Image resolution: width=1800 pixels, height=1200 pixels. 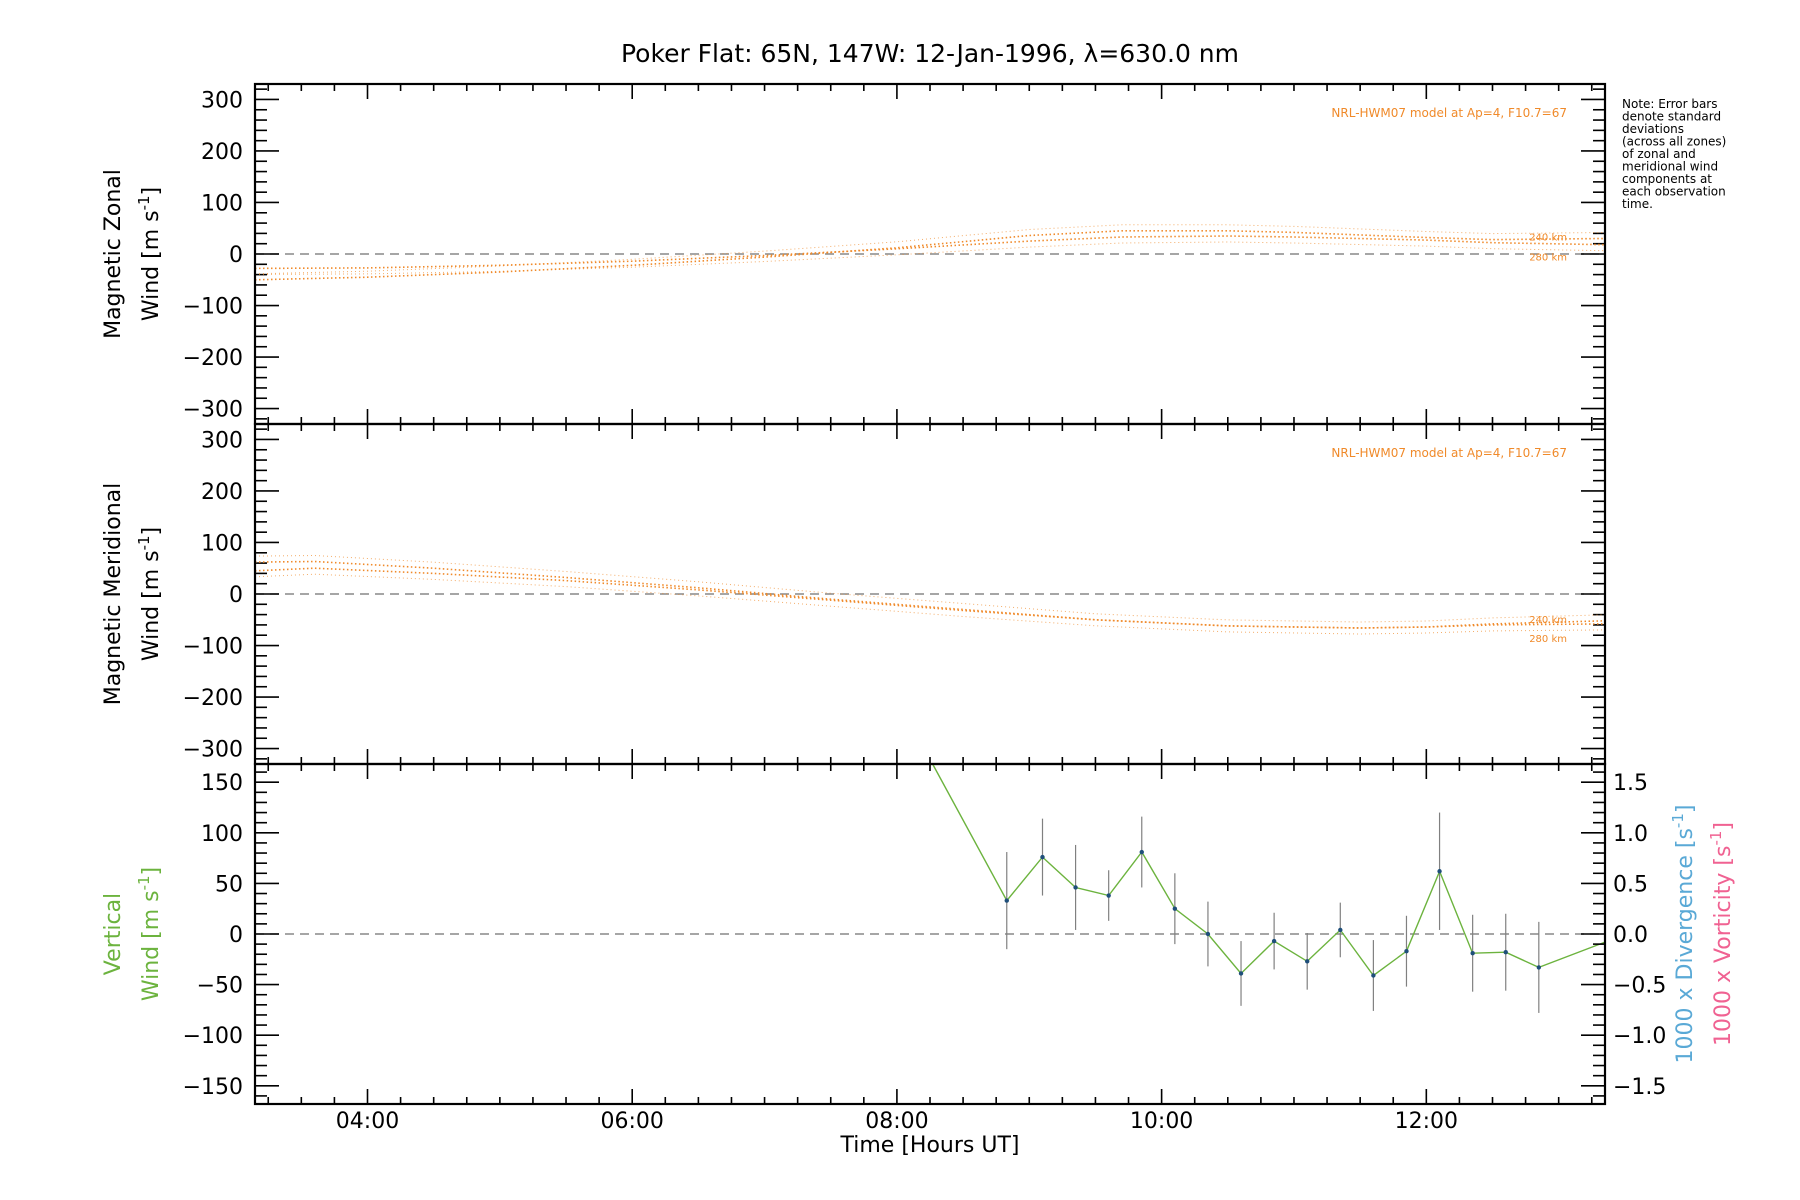 What do you see at coordinates (113, 594) in the screenshot?
I see `y-axis-label-line1: Magnetic Meridional` at bounding box center [113, 594].